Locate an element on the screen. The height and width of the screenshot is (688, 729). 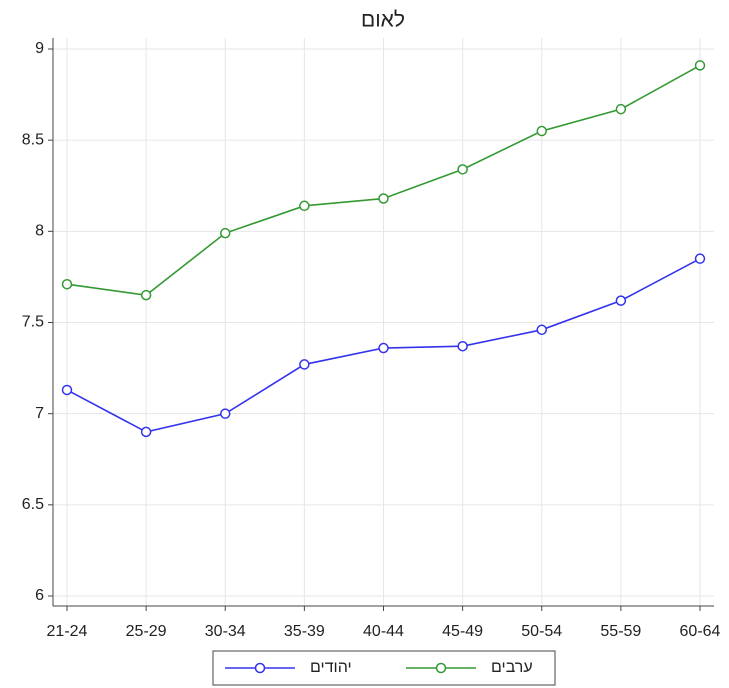
x-tick-label: 45-49 is located at coordinates (462, 631).